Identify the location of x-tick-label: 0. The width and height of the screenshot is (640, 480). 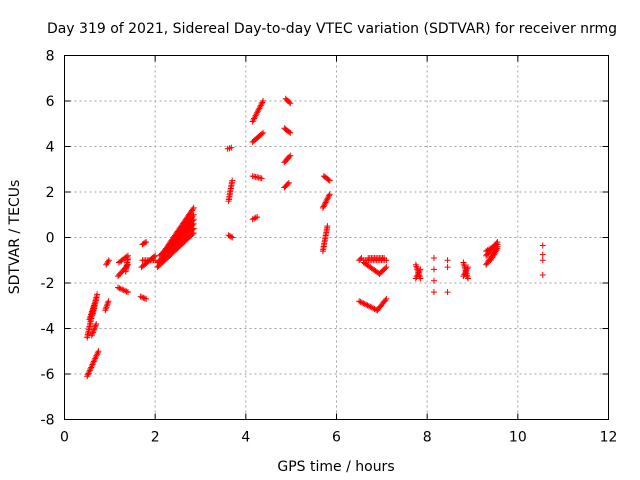
(64, 438).